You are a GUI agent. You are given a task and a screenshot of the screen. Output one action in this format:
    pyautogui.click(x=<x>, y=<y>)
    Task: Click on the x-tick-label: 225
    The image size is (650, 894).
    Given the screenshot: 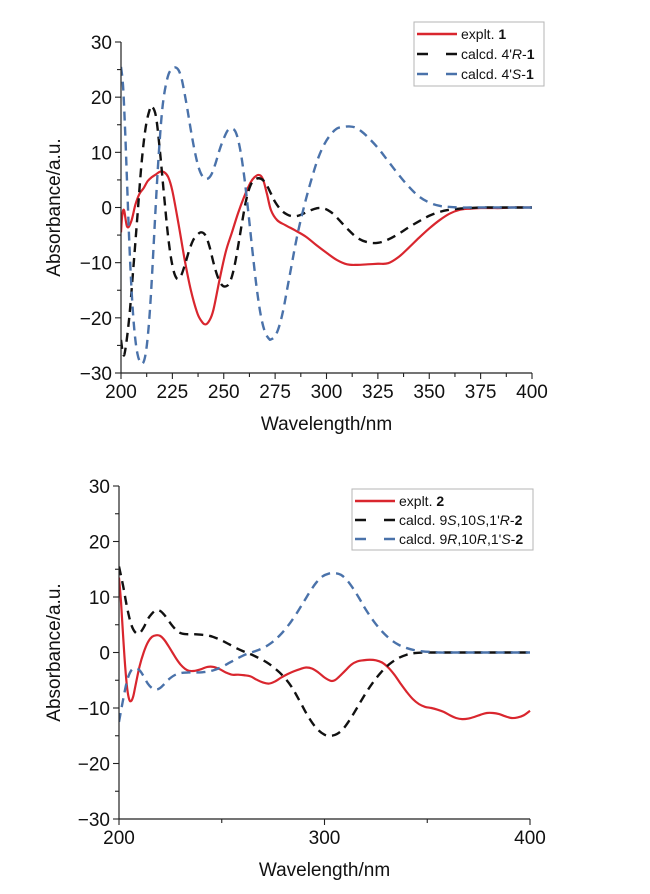 What is the action you would take?
    pyautogui.click(x=173, y=392)
    